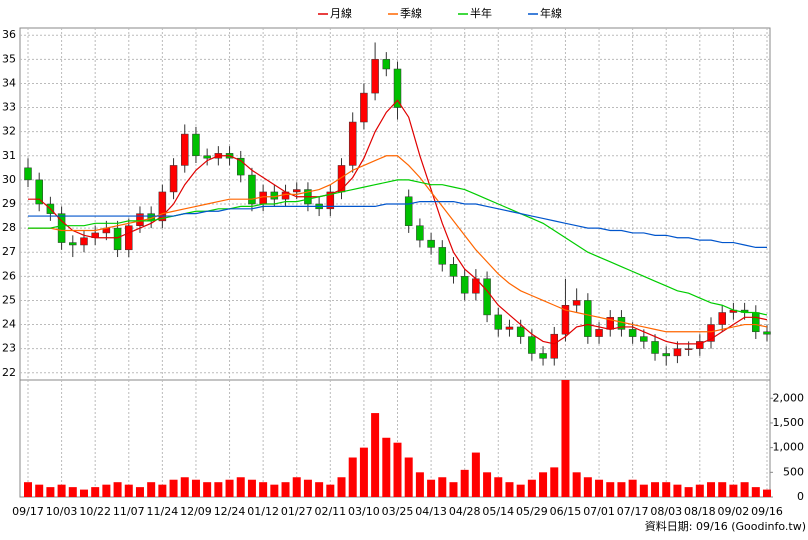 This screenshot has width=808, height=540. What do you see at coordinates (330, 511) in the screenshot?
I see `x-tick-label: 02/11` at bounding box center [330, 511].